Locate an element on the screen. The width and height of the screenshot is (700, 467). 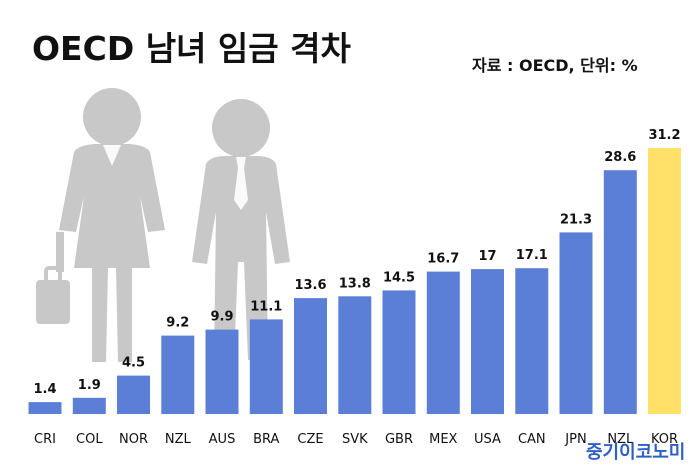
category-label: JPN is located at coordinates (575, 439).